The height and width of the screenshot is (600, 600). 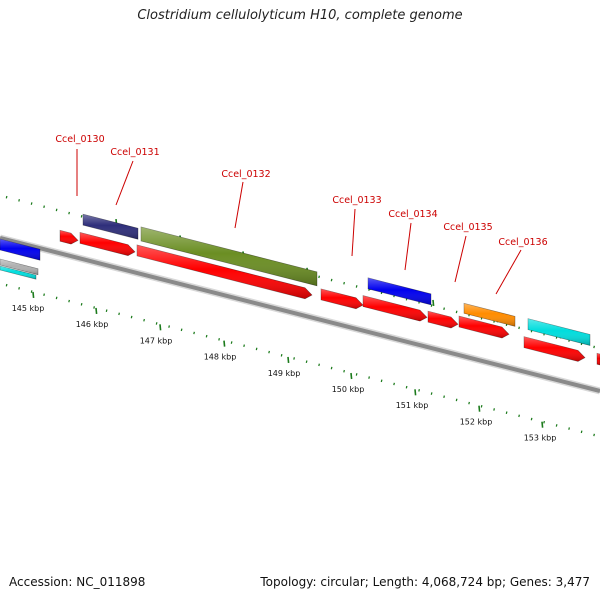 What do you see at coordinates (18, 273) in the screenshot?
I see `feature-cyan-left-shade` at bounding box center [18, 273].